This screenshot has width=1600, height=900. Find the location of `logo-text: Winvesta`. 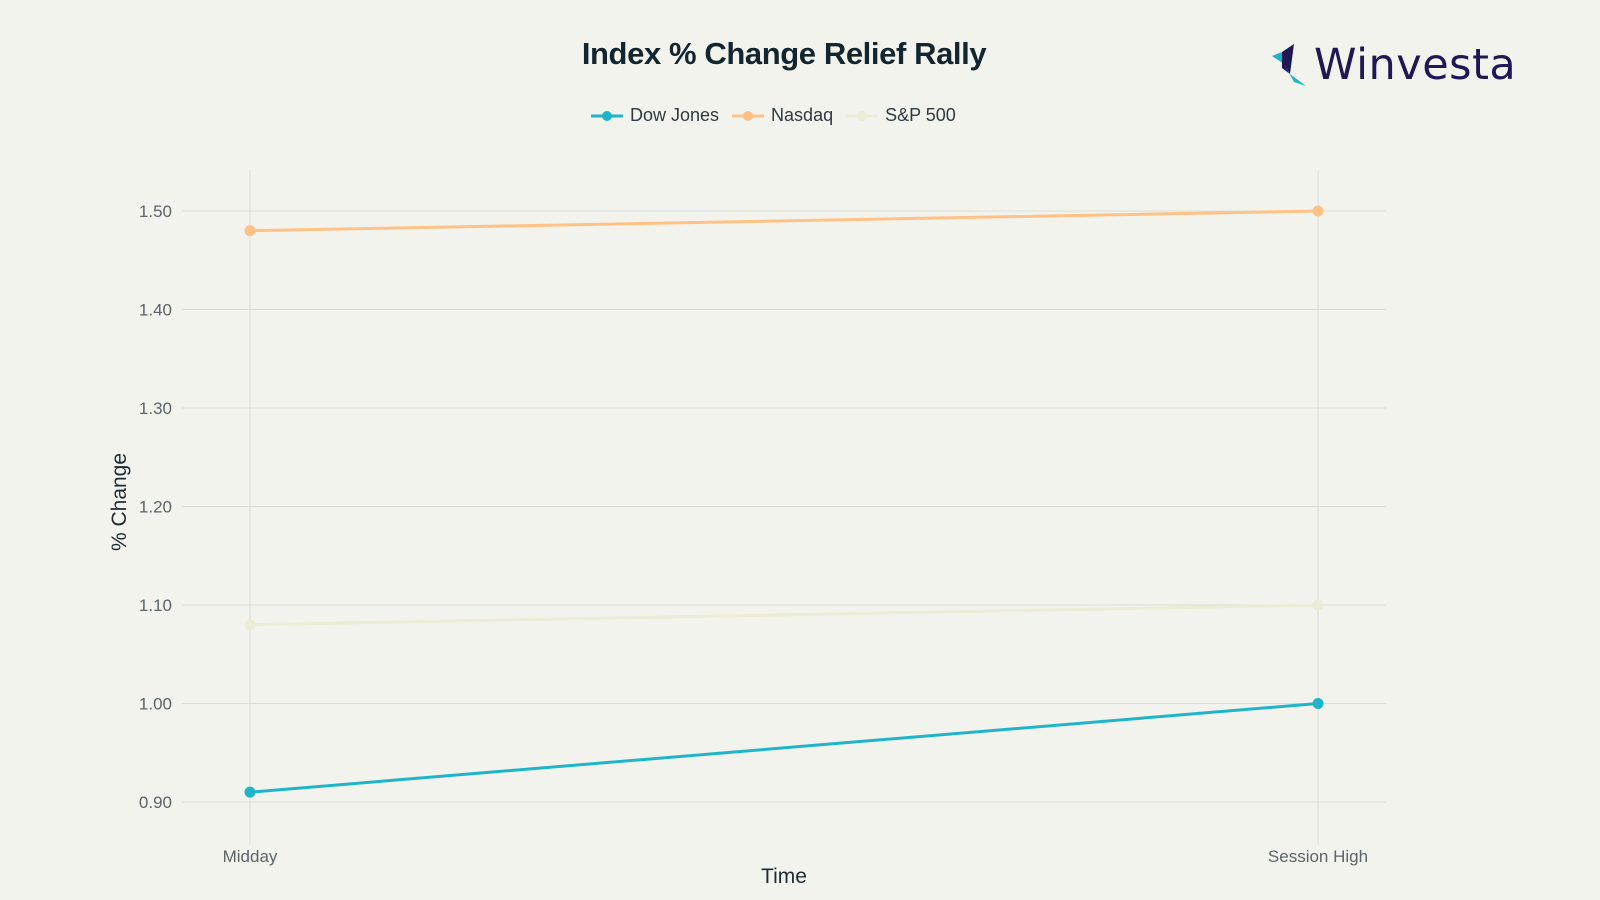

logo-text: Winvesta is located at coordinates (1415, 65).